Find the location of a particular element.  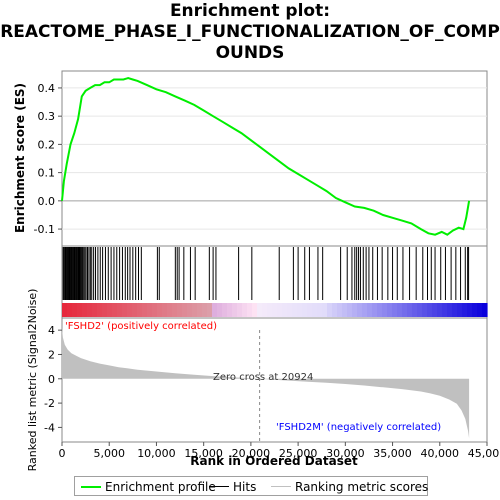

metric-y-axis-label: Ranked list metric (Signal2Noise) is located at coordinates (32, 380).